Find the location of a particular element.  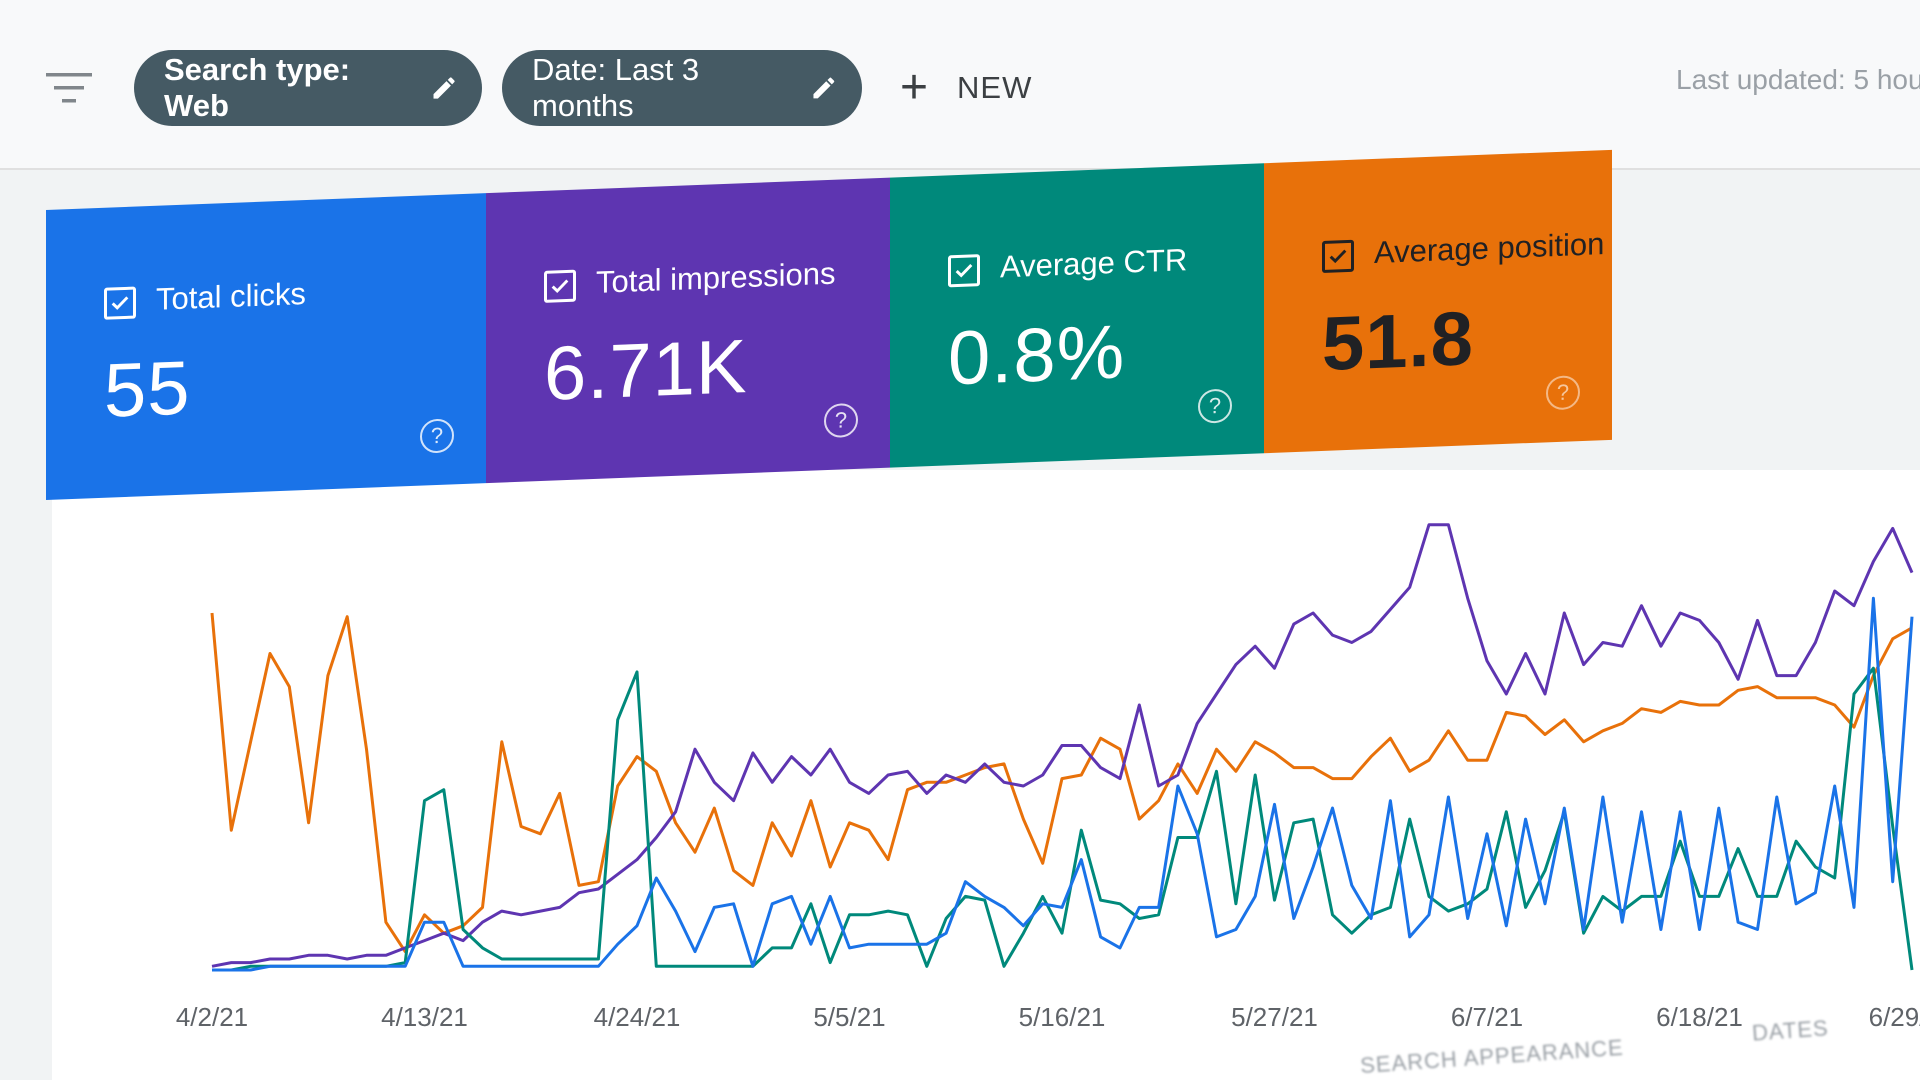

date-range-chip: Date: Last 3 months is located at coordinates (682, 88).